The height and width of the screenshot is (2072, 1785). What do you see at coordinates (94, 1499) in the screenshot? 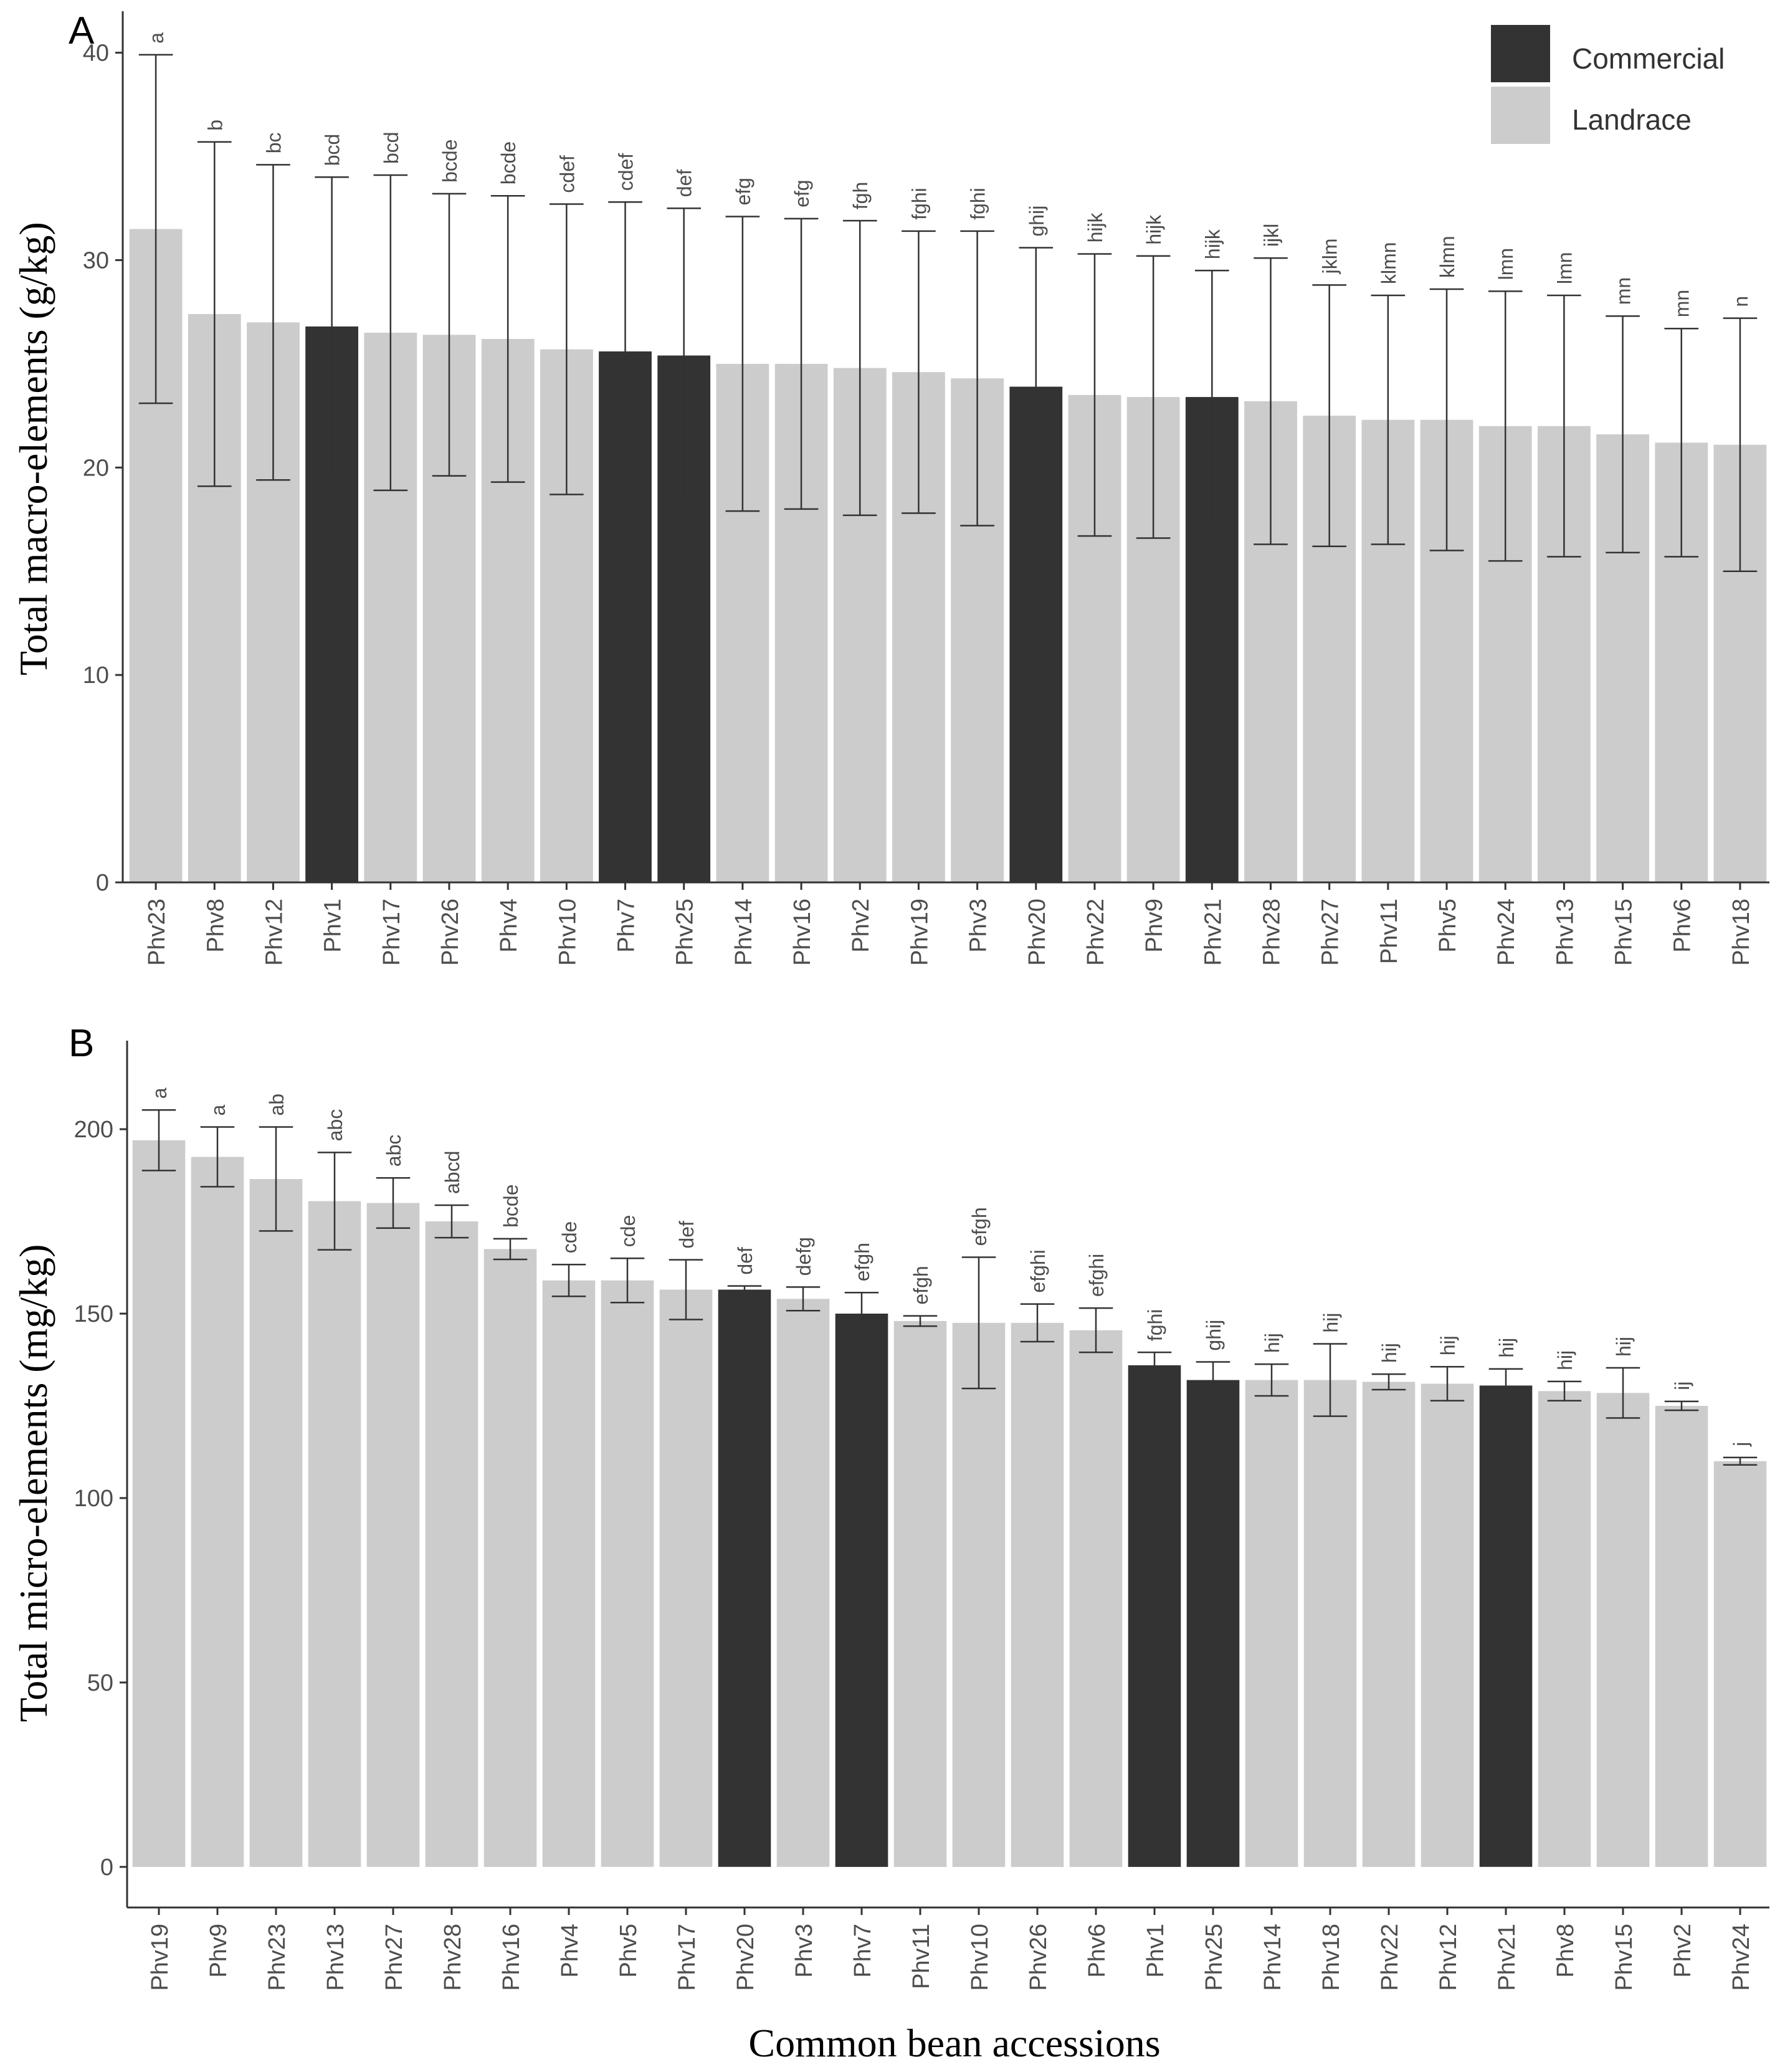
I see `y-tick-label: 100` at bounding box center [94, 1499].